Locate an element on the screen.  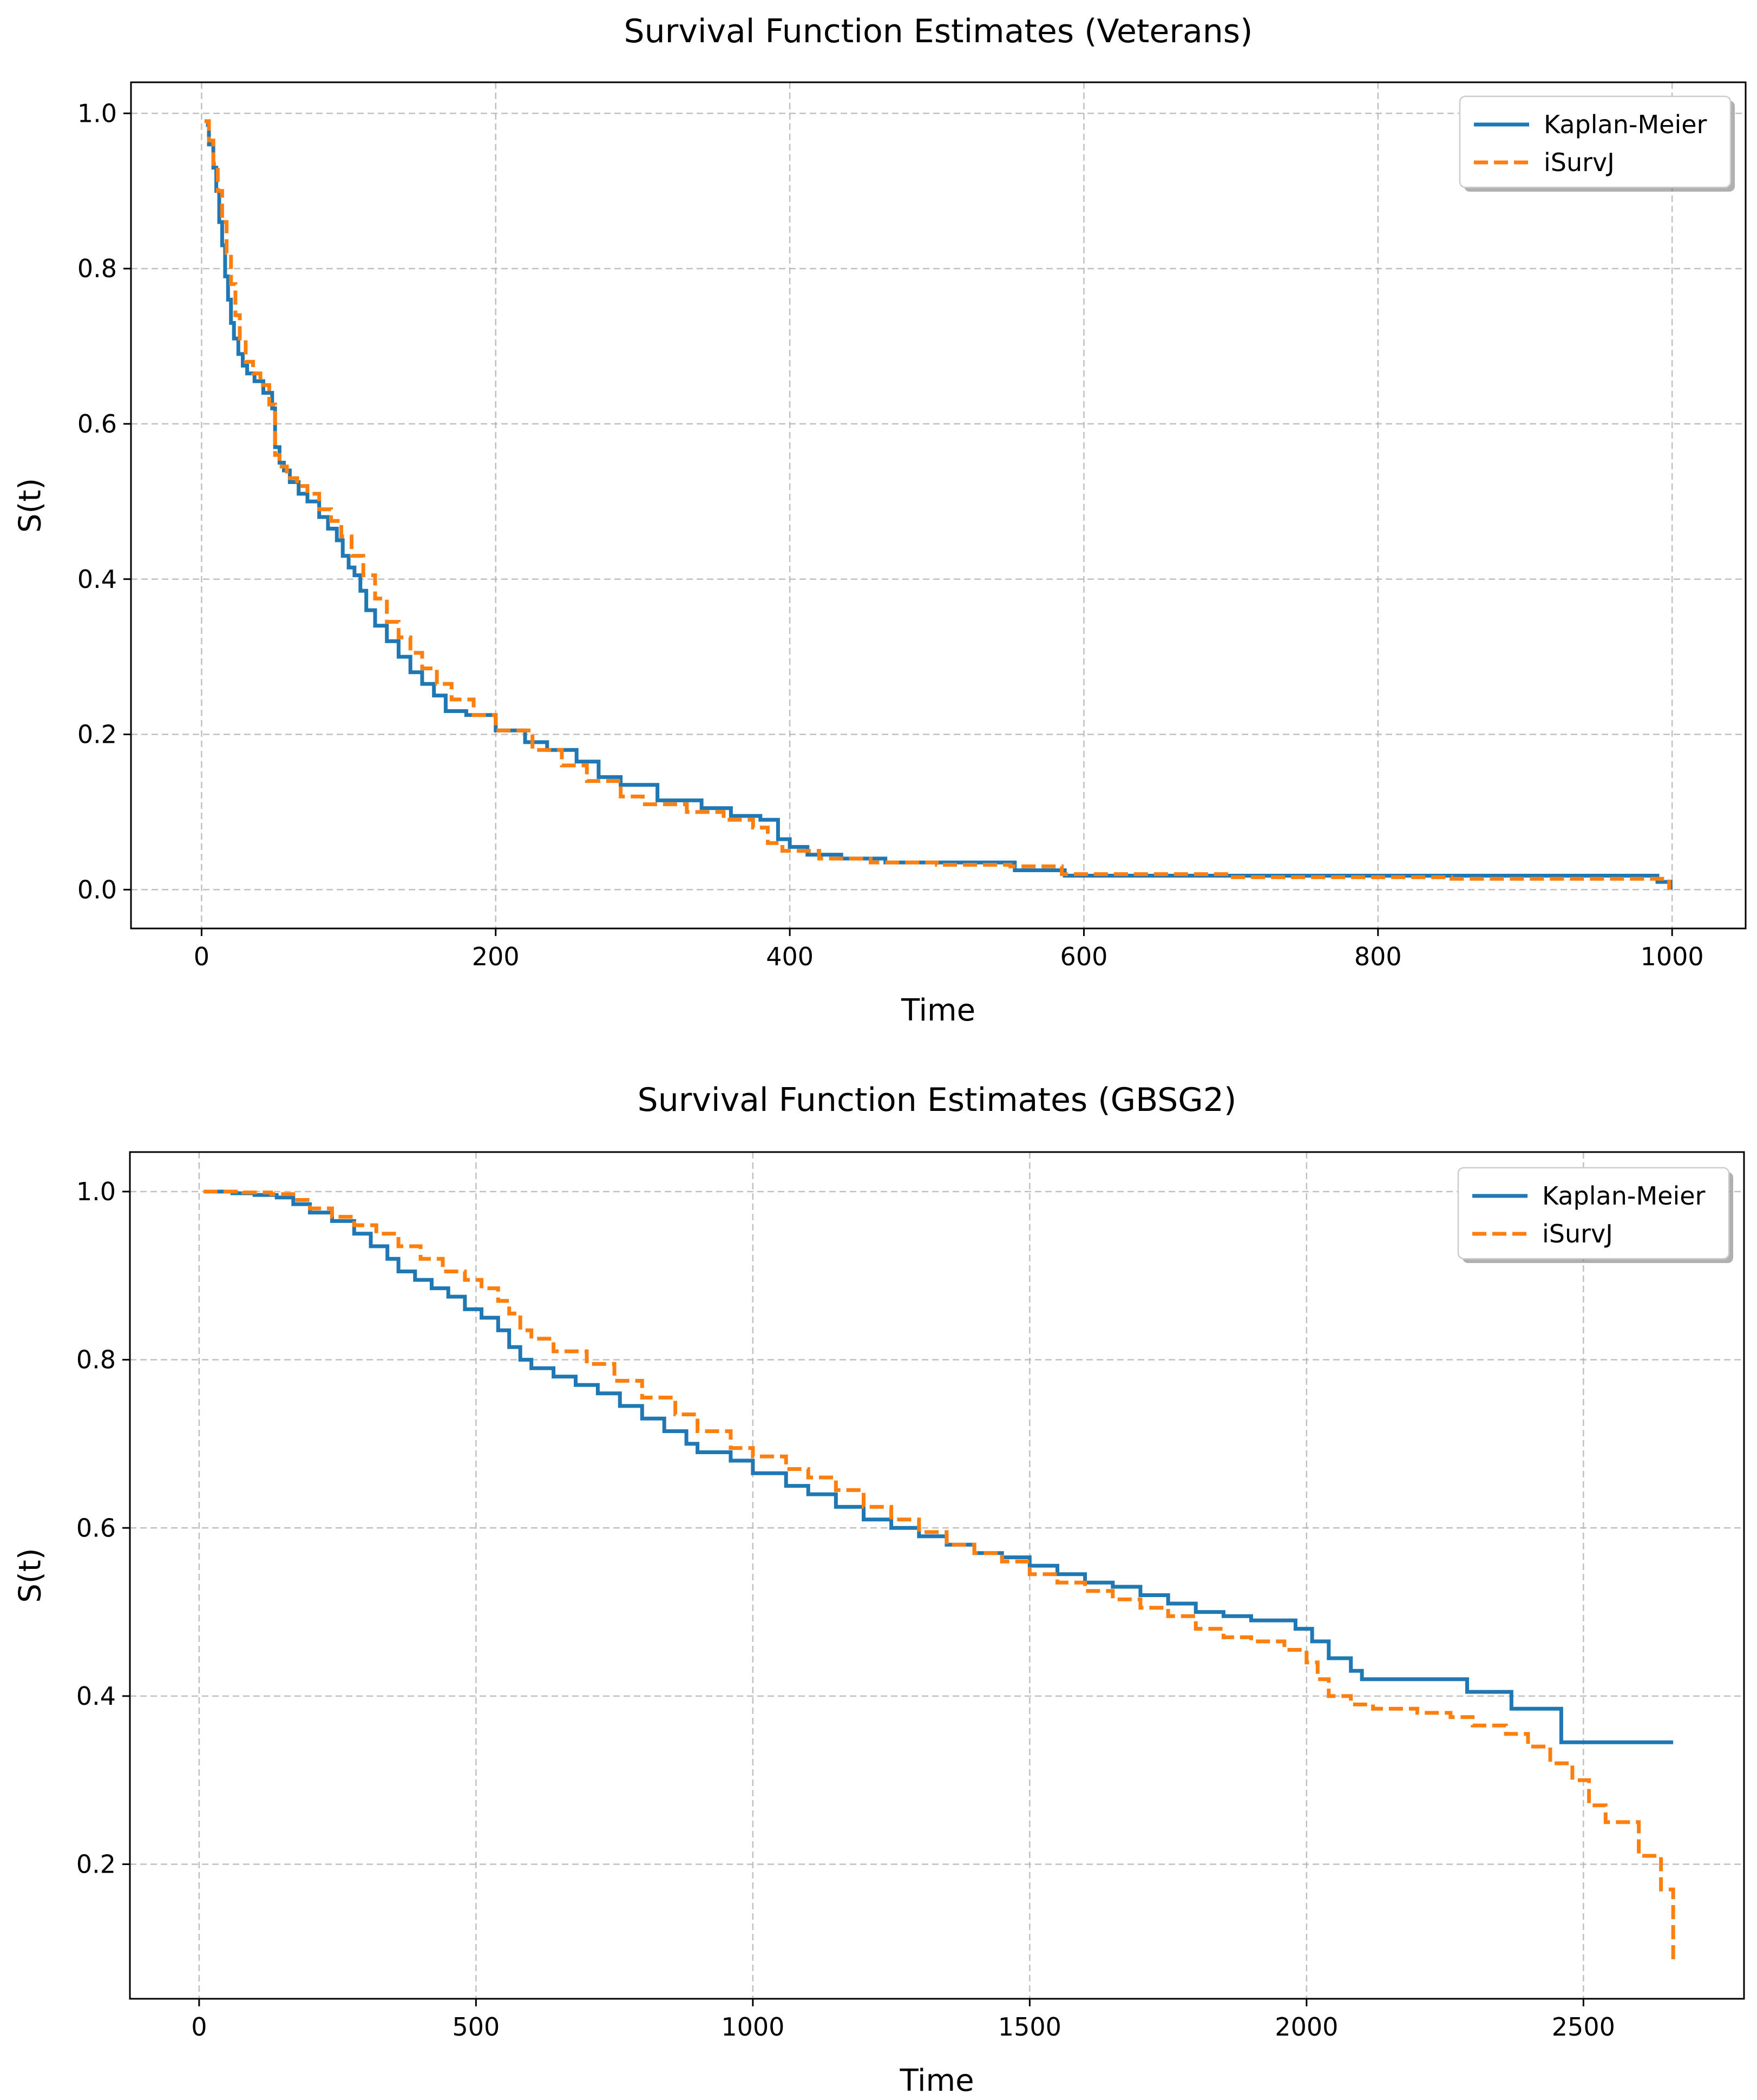
chart-title: Survival Function Estimates (GBSG2) is located at coordinates (937, 1100).